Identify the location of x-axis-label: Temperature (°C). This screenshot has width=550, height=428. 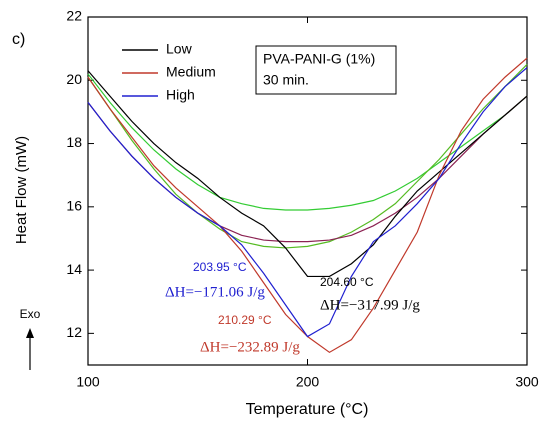
(307, 409).